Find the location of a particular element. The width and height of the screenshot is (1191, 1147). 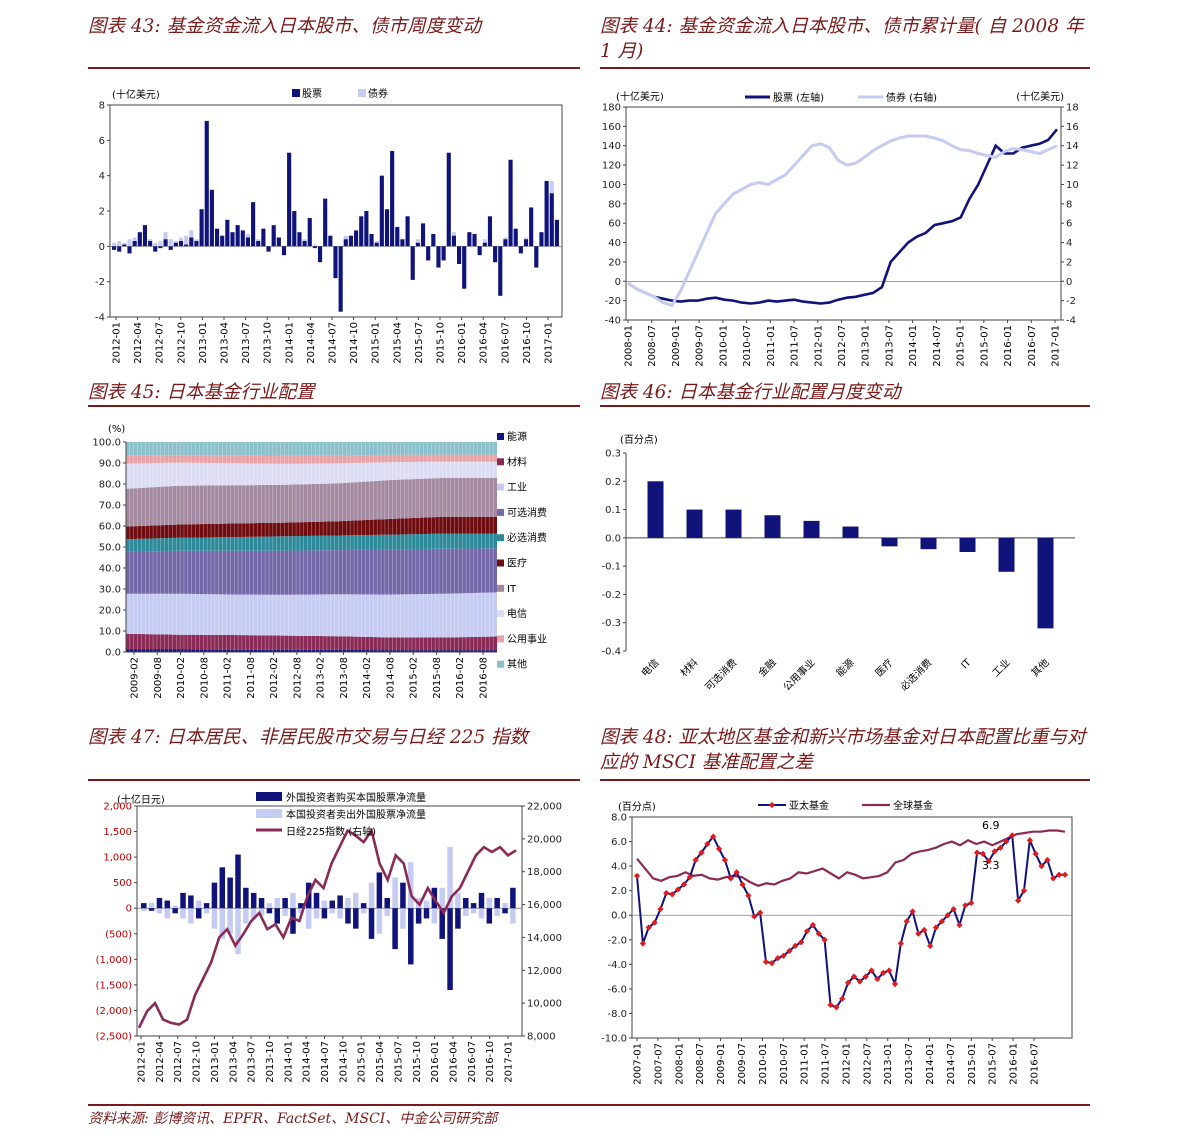

c46-ytick-label: -0.4 is located at coordinates (611, 652).